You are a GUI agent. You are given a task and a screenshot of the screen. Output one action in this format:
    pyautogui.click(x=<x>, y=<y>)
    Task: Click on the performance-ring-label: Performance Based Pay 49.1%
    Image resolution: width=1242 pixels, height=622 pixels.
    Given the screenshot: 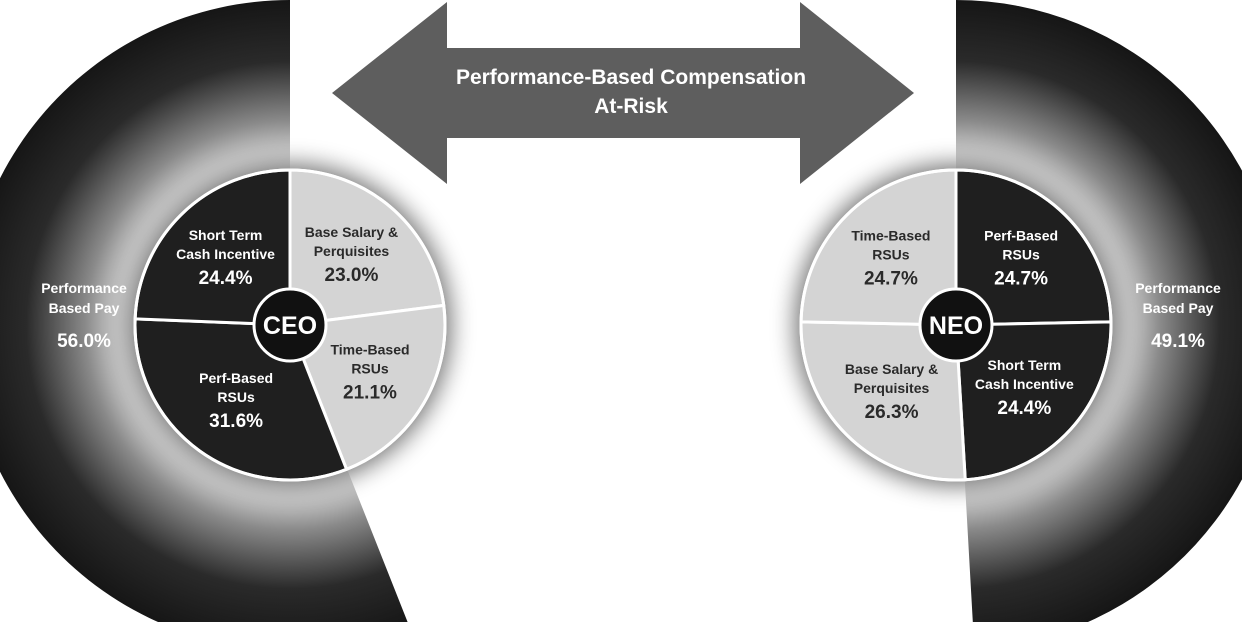 What is the action you would take?
    pyautogui.click(x=1178, y=316)
    